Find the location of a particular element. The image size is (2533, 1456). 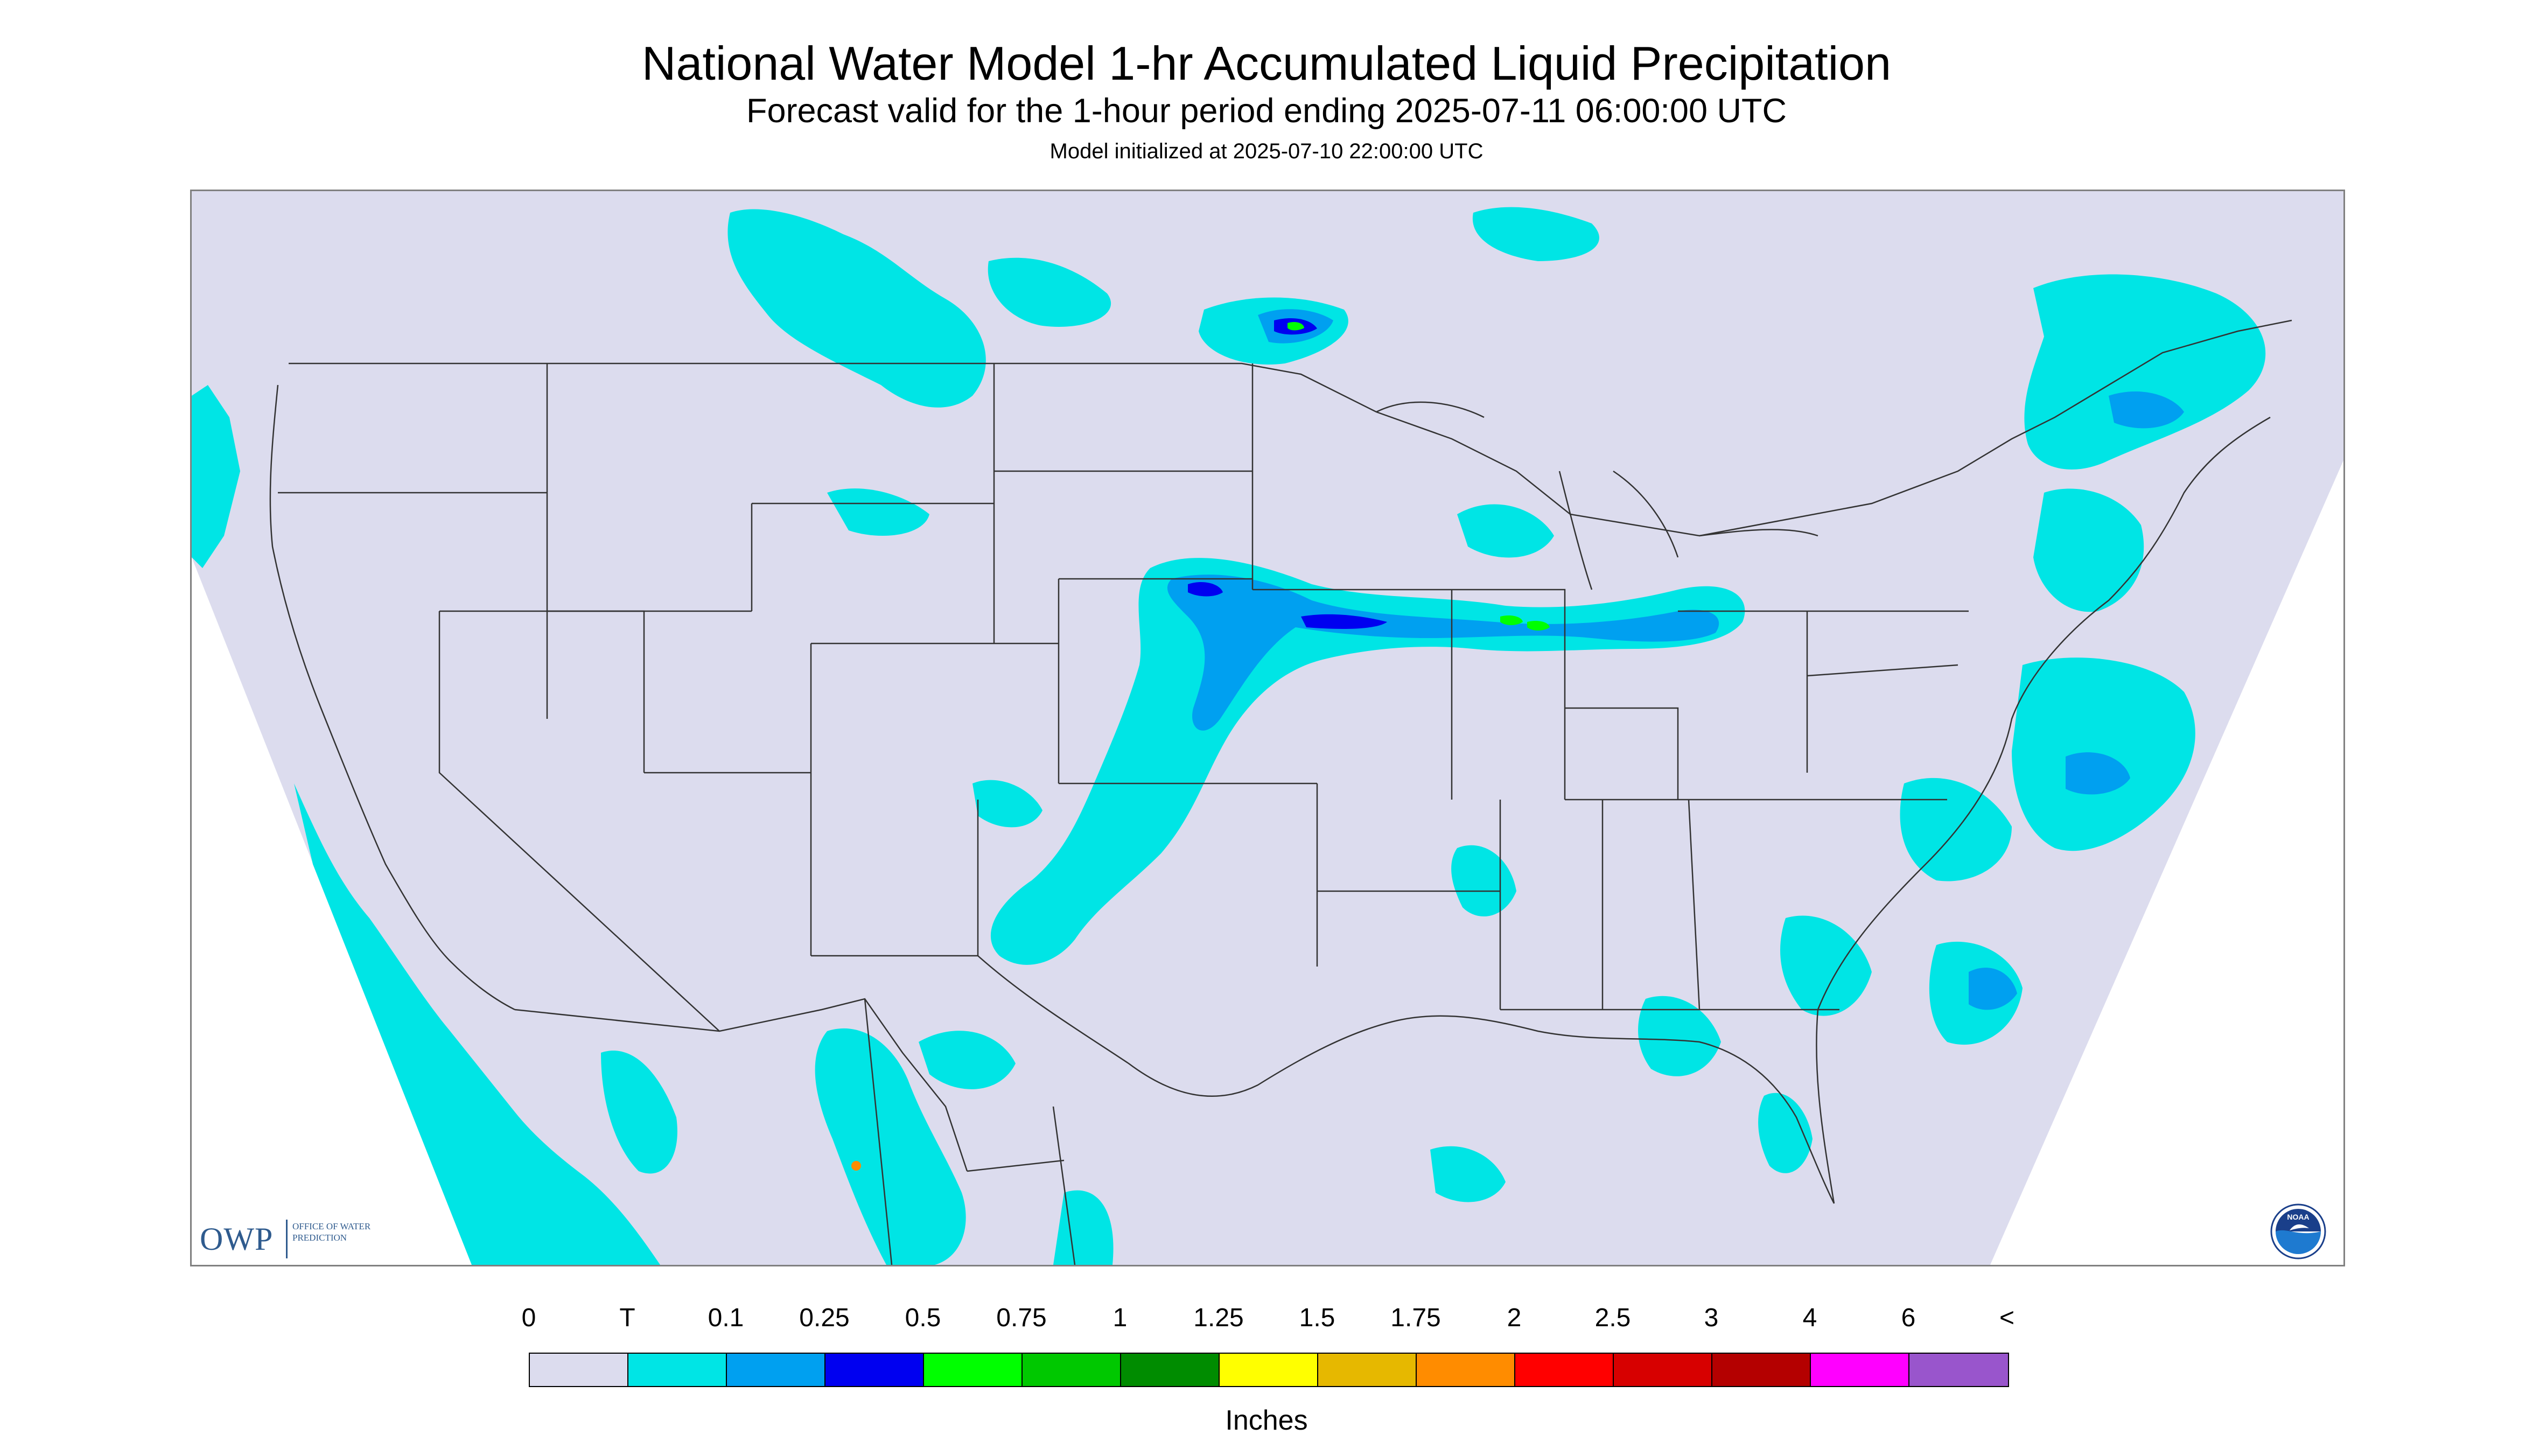

mexico-boundaries is located at coordinates (795, 1131).